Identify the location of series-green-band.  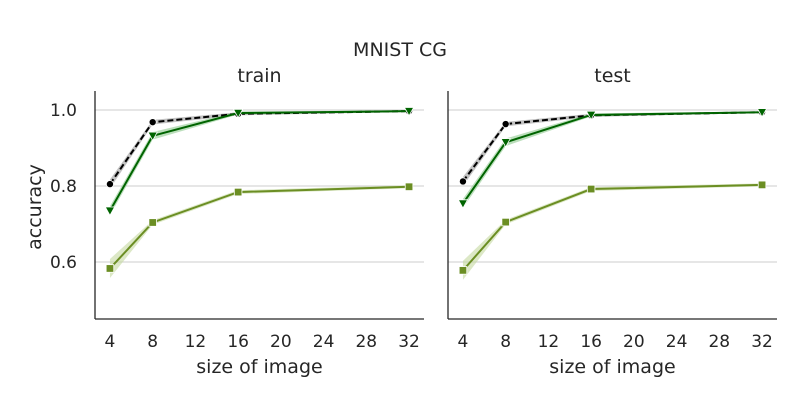
(259, 163).